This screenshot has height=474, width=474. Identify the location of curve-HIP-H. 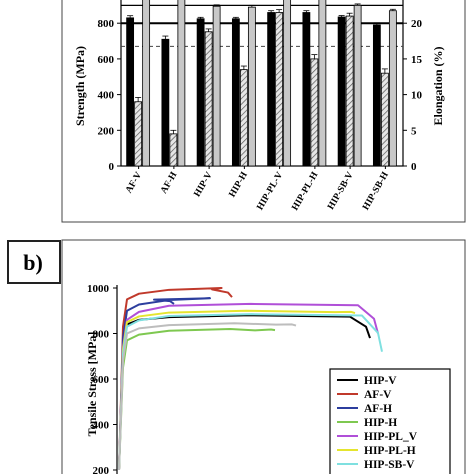
(197, 399).